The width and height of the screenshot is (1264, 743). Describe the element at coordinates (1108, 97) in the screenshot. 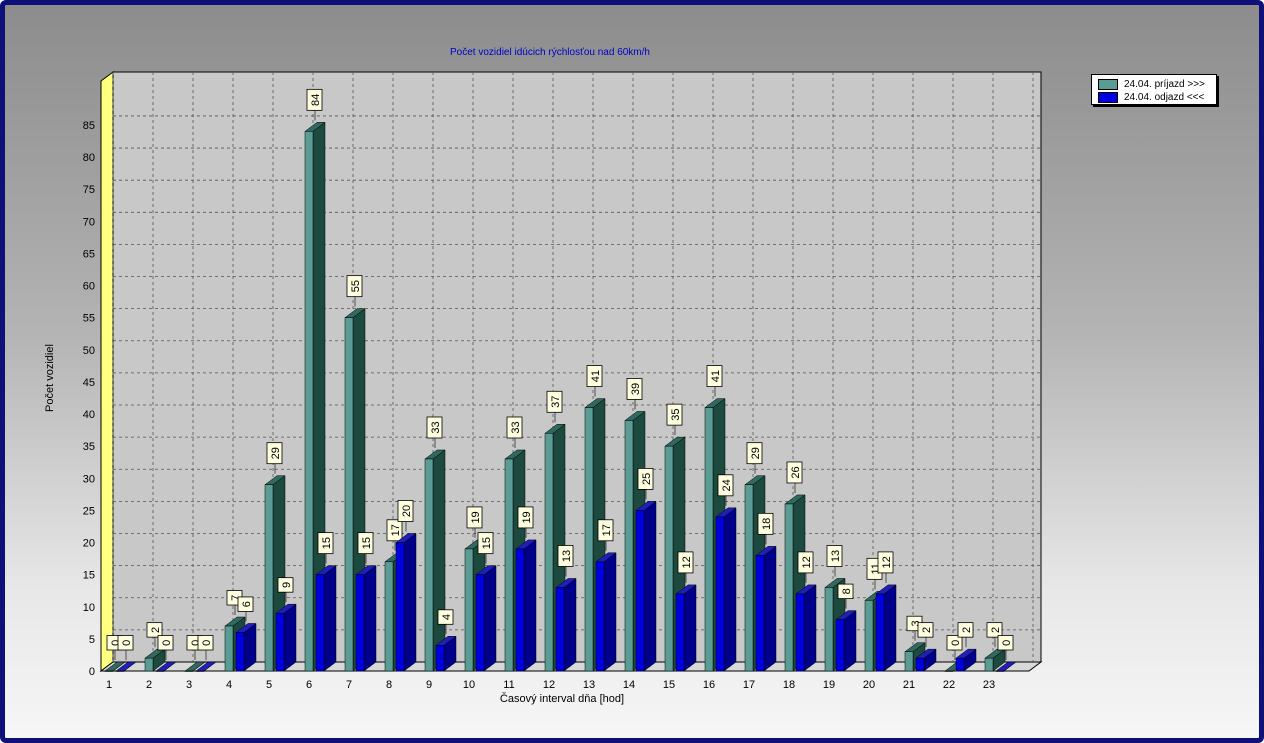

I see `legend-swatch-odjazd` at that location.